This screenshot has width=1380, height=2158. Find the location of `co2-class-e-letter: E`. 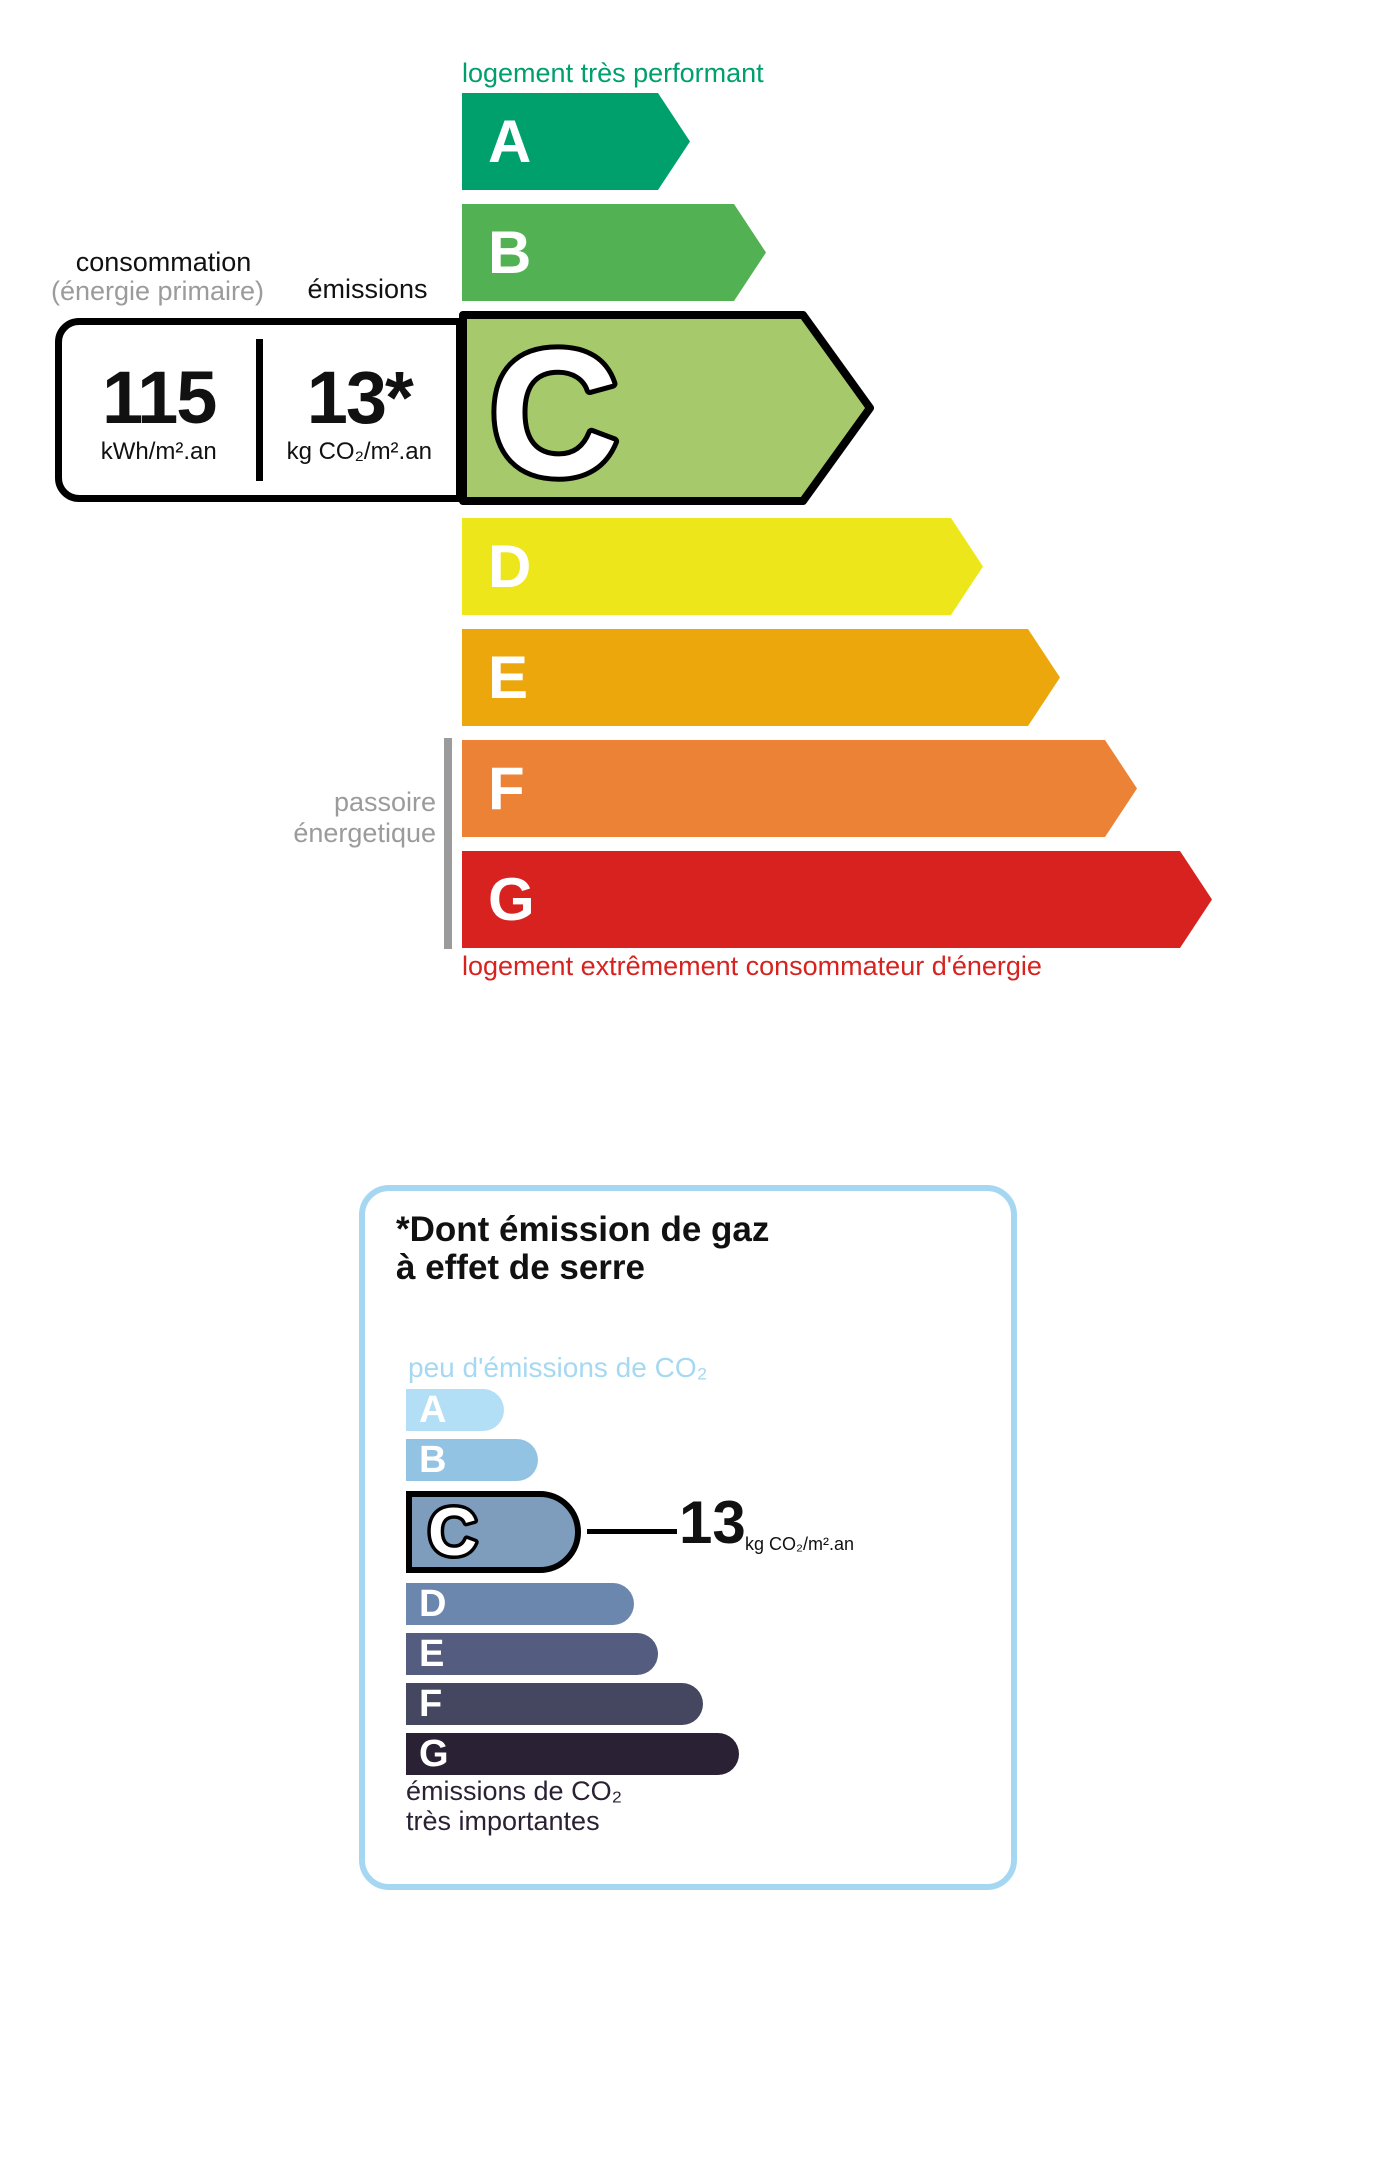

co2-class-e-letter: E is located at coordinates (432, 1653).